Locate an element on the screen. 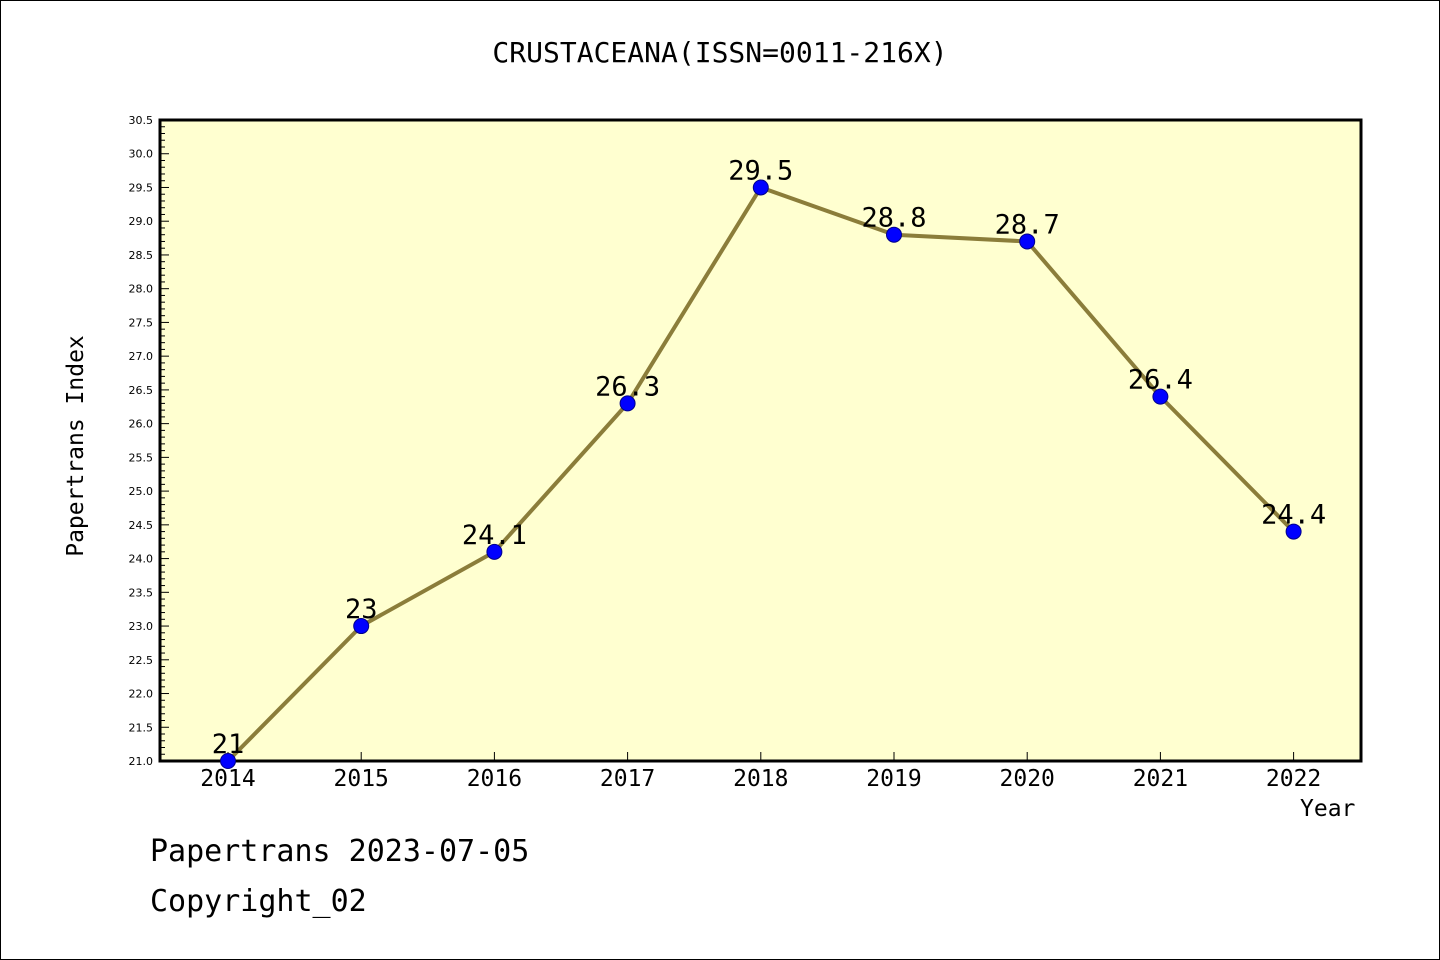 The image size is (1440, 960). y-tick-label: 22.0 is located at coordinates (141, 694).